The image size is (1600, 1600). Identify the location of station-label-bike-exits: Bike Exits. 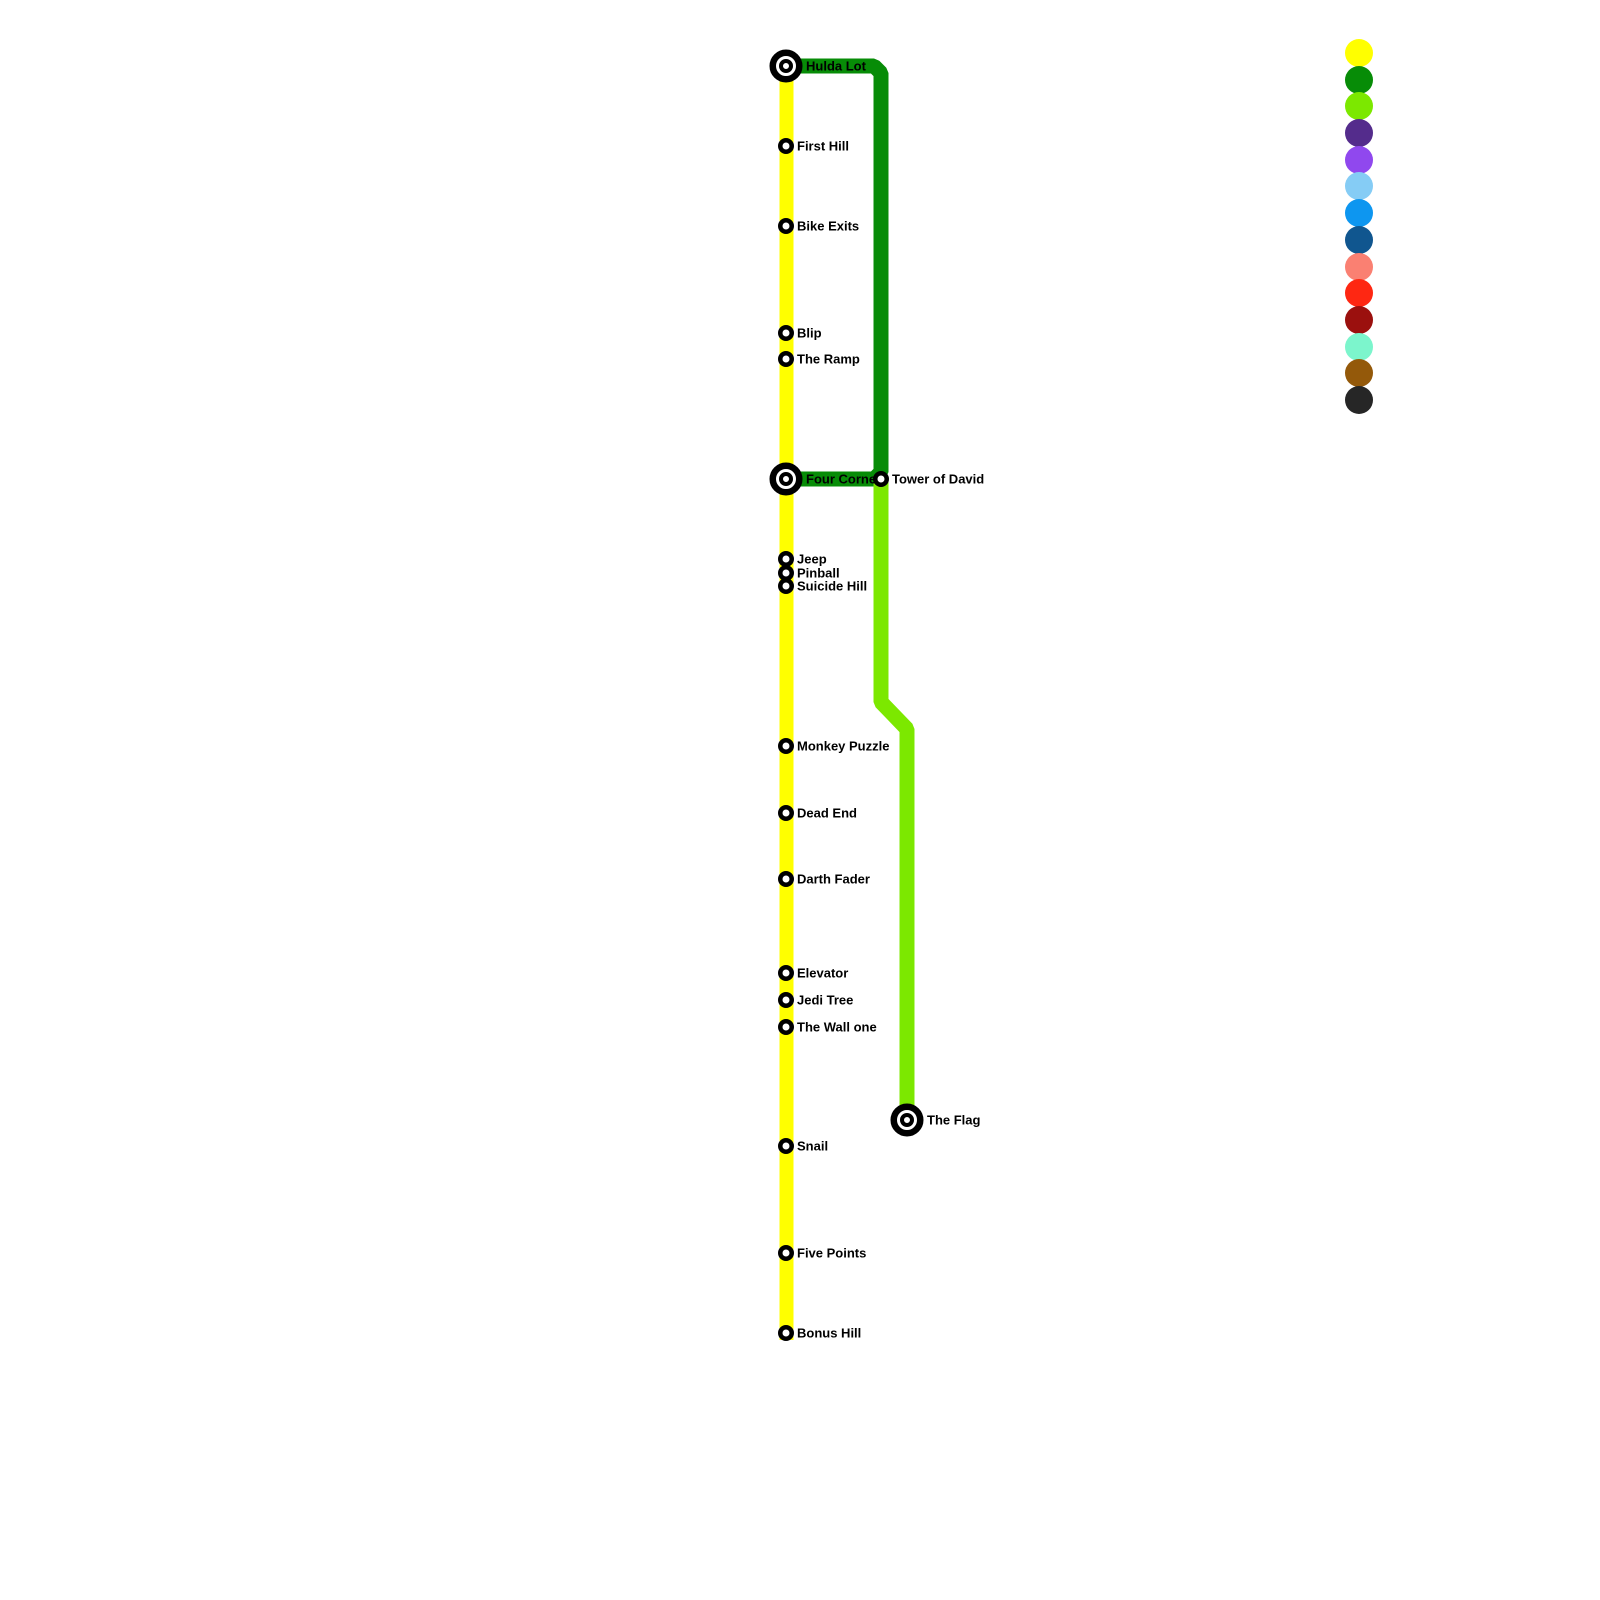
(828, 226).